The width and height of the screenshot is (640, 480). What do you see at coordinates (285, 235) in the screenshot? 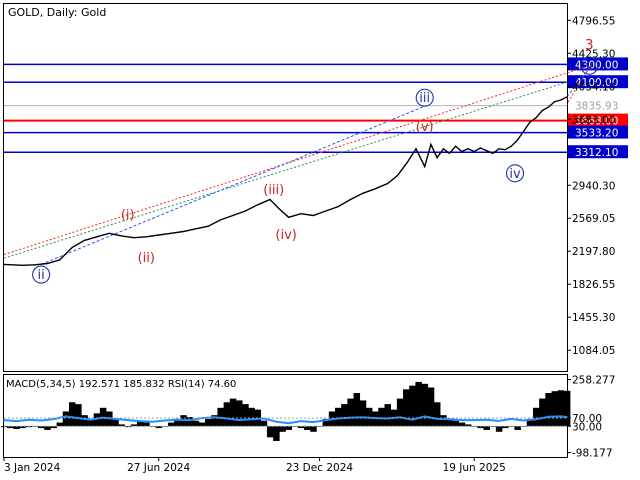
I see `wave-label: (iv)` at bounding box center [285, 235].